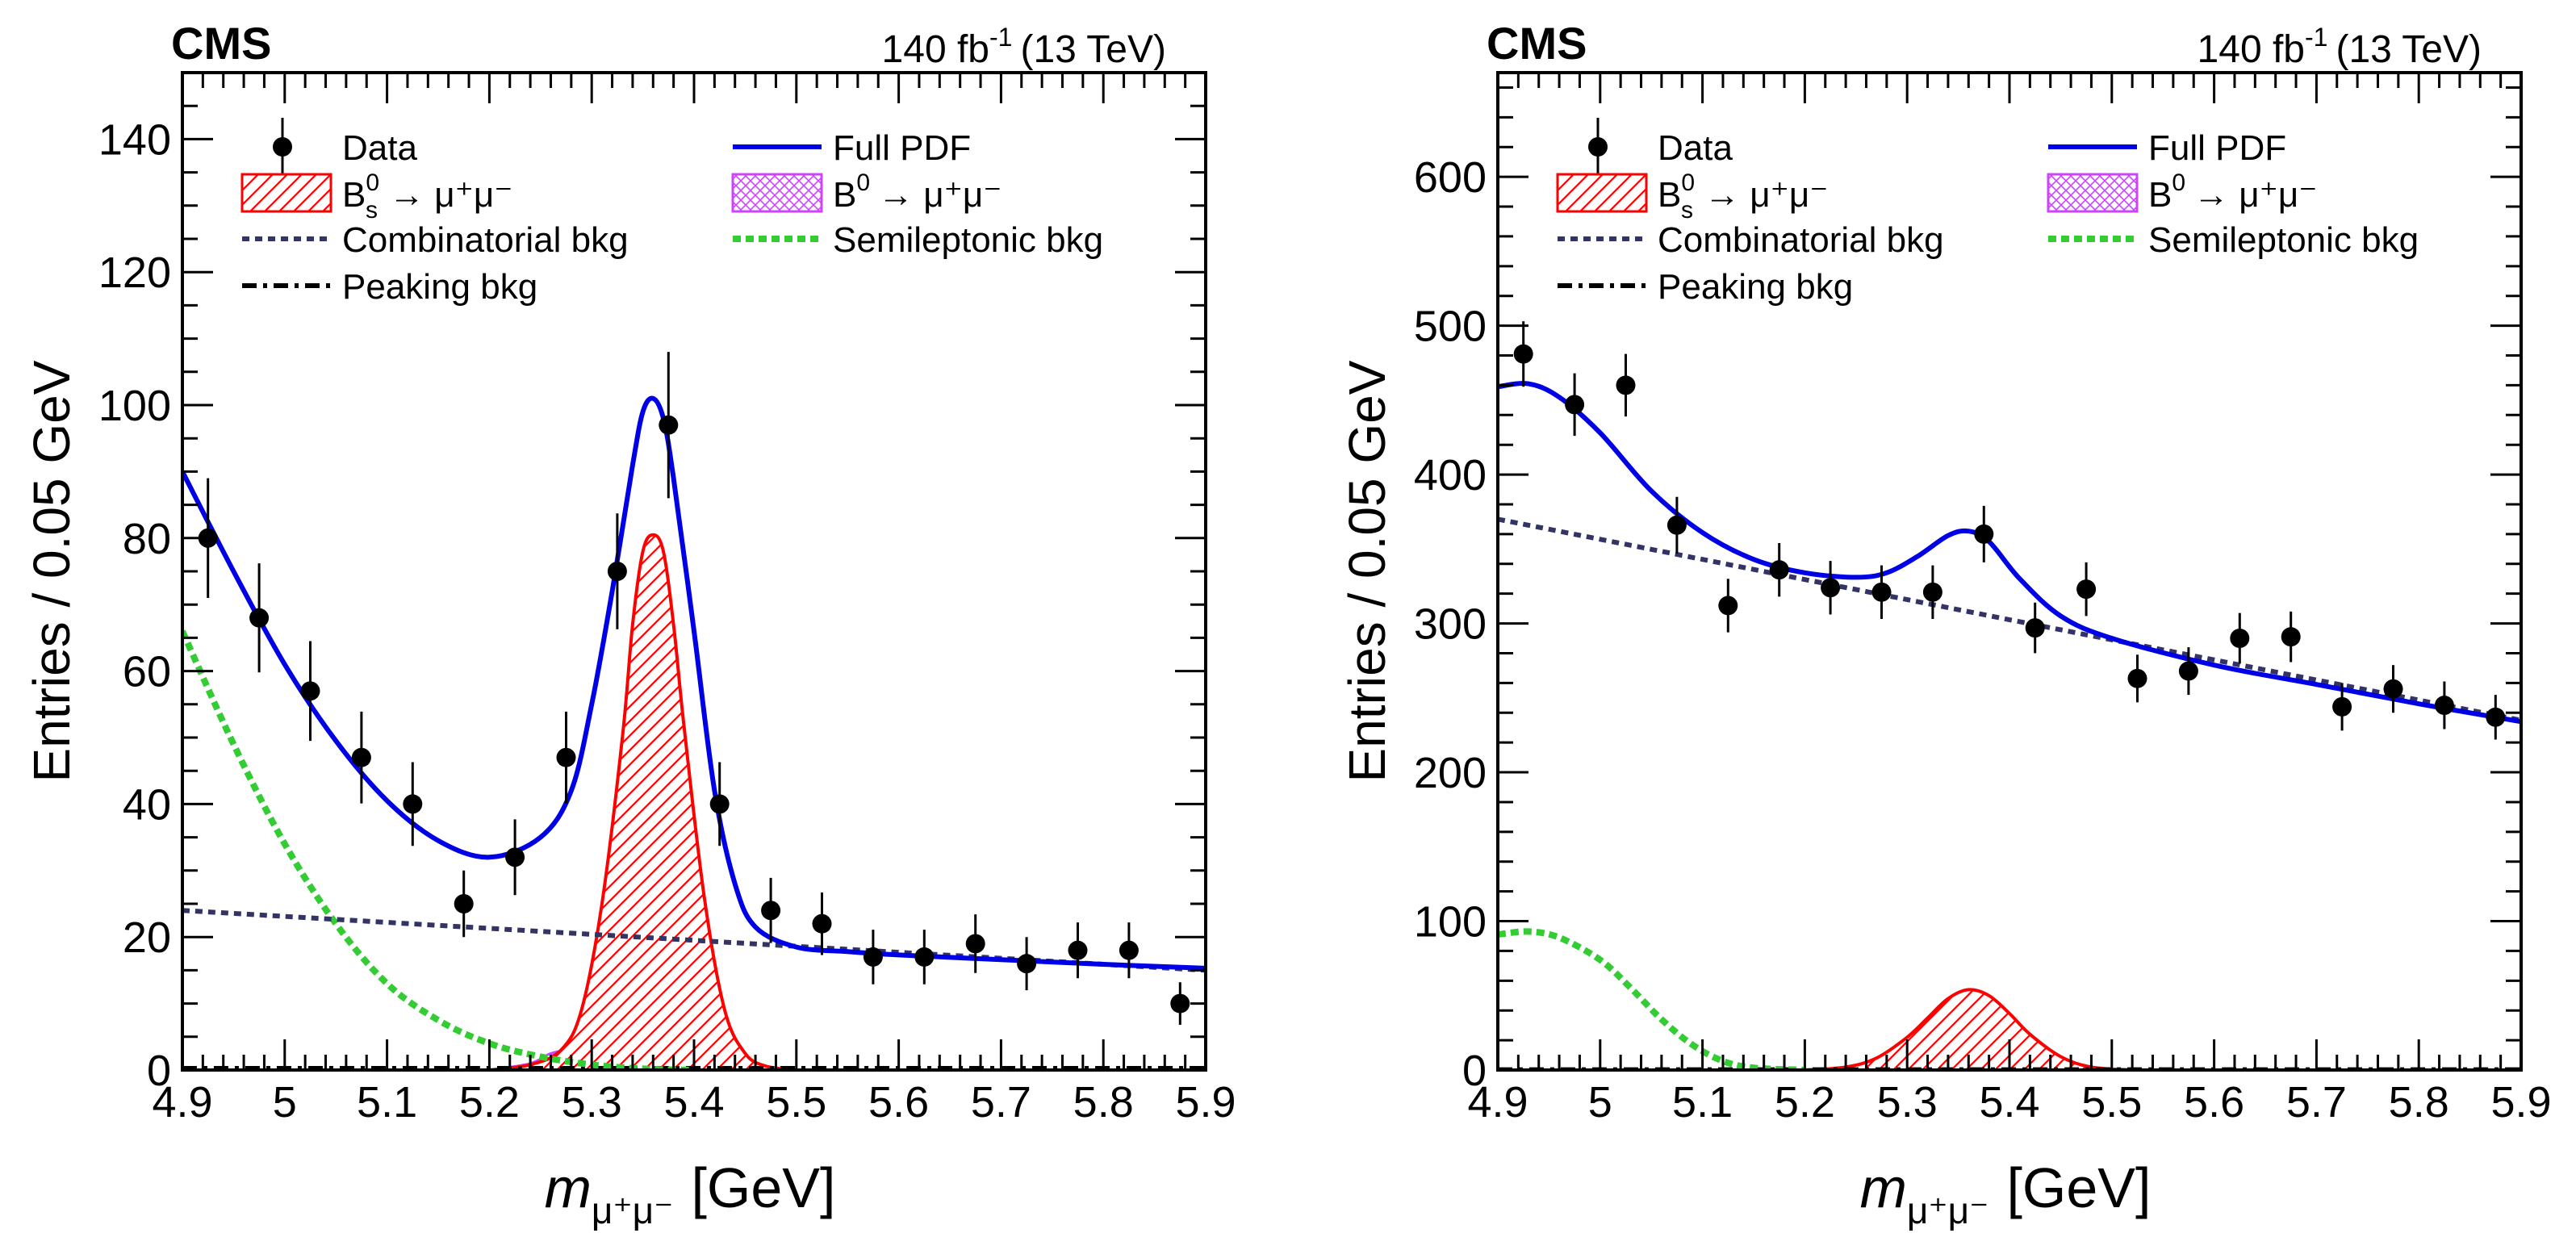  I want to click on y-tick-label: 500, so click(1450, 327).